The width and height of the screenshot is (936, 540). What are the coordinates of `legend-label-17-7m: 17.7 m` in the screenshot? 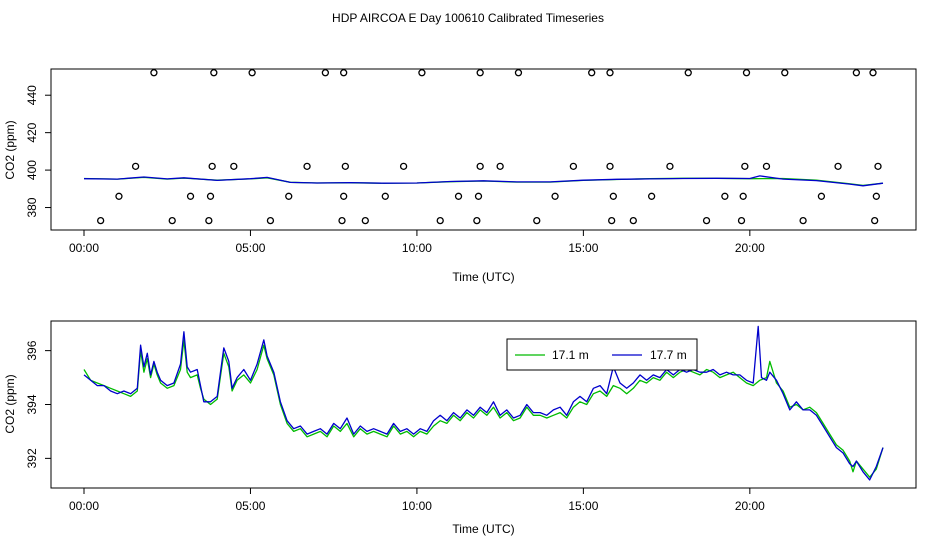 It's located at (668, 355).